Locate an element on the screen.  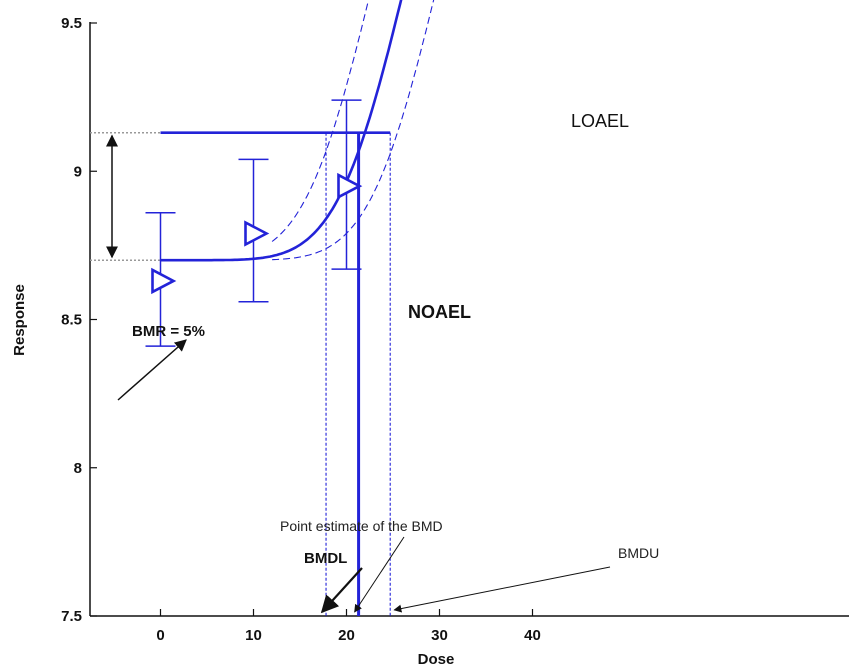
bmdu-arrow is located at coordinates (502, 589).